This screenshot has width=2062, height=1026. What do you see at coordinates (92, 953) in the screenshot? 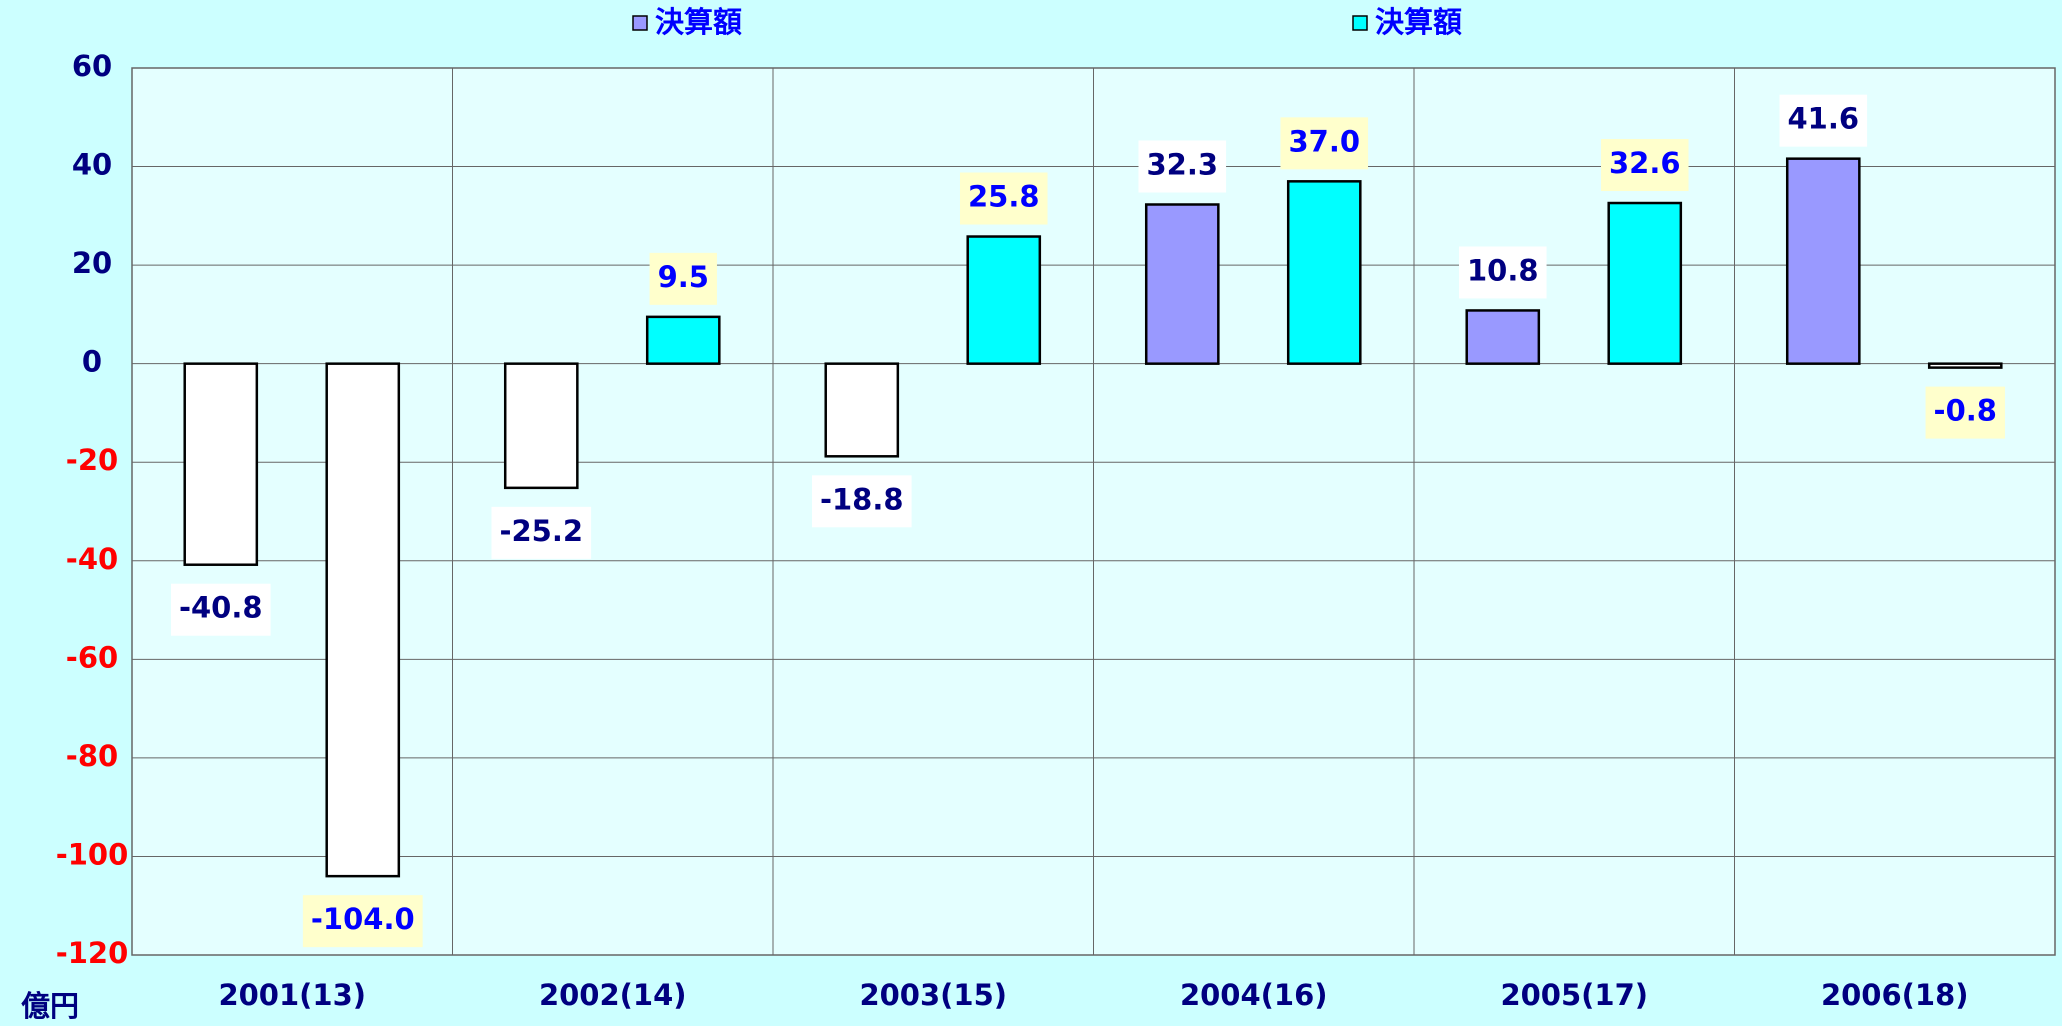
I see `y-tick-label: -120` at bounding box center [92, 953].